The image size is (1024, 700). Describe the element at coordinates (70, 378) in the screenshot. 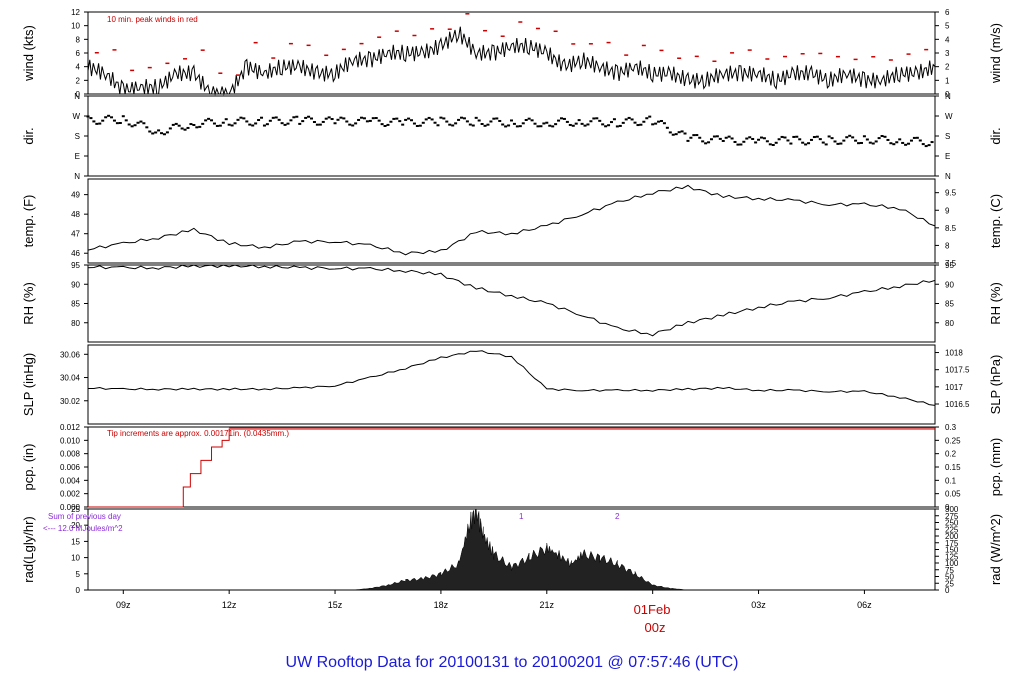

I see `slp-ytick-left: 30.04` at that location.